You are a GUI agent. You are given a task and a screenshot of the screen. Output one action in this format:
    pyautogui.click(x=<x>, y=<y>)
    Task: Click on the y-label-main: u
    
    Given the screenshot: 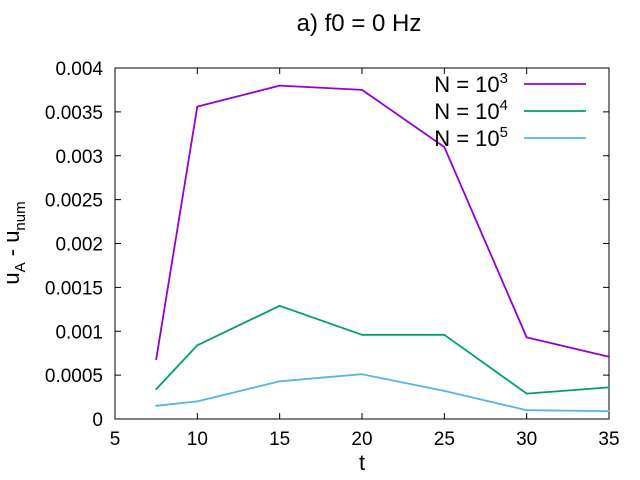 What is the action you would take?
    pyautogui.click(x=12, y=278)
    